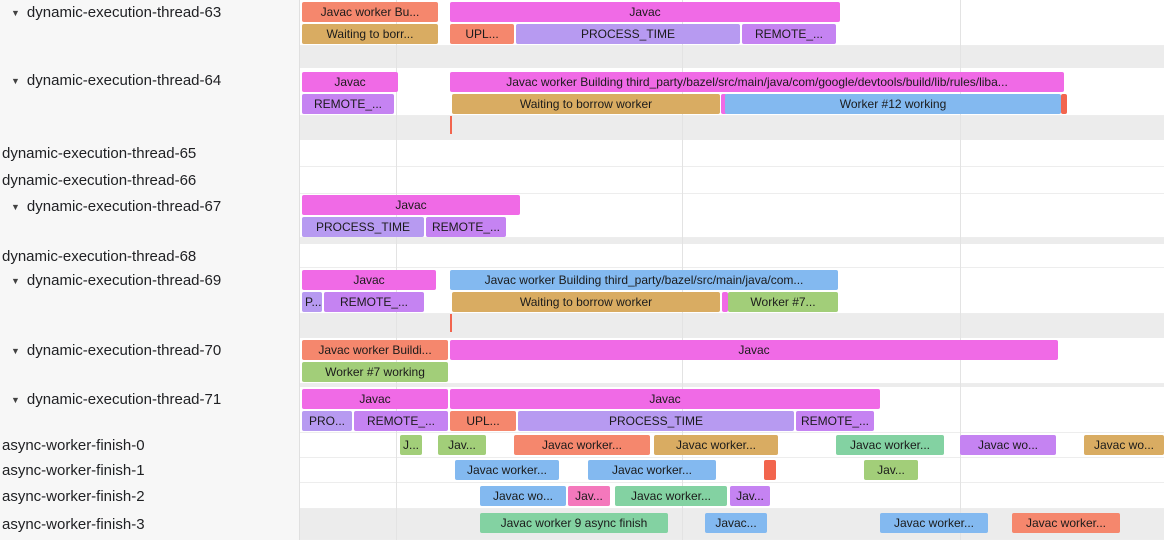  I want to click on track-label-thread-70: ▼ dynamic-execution-thread-70, so click(149, 361).